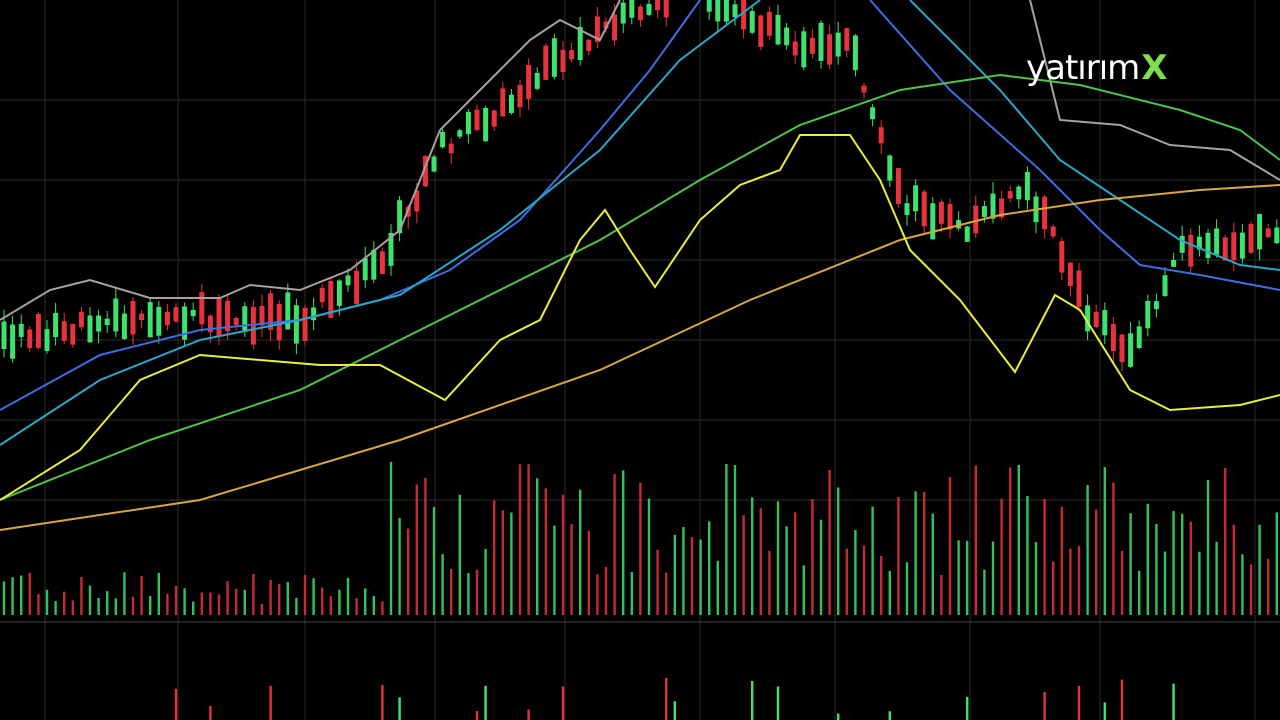  Describe the element at coordinates (1074, 145) in the screenshot. I see `ma-line` at that location.